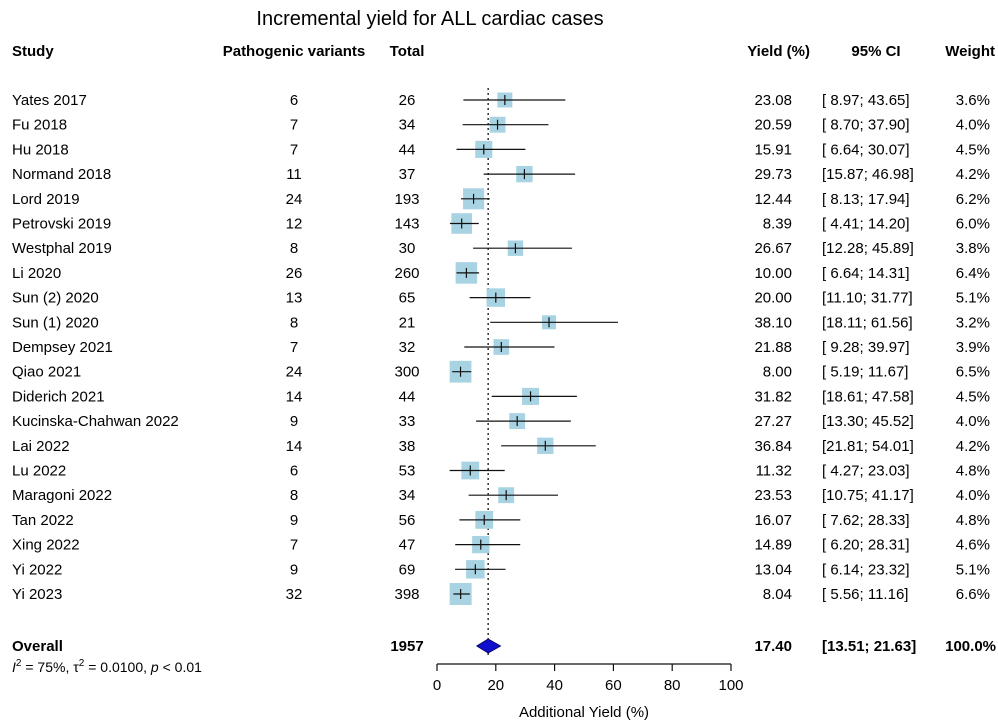 Image resolution: width=998 pixels, height=723 pixels. I want to click on yield-value: 12.44, so click(773, 199).